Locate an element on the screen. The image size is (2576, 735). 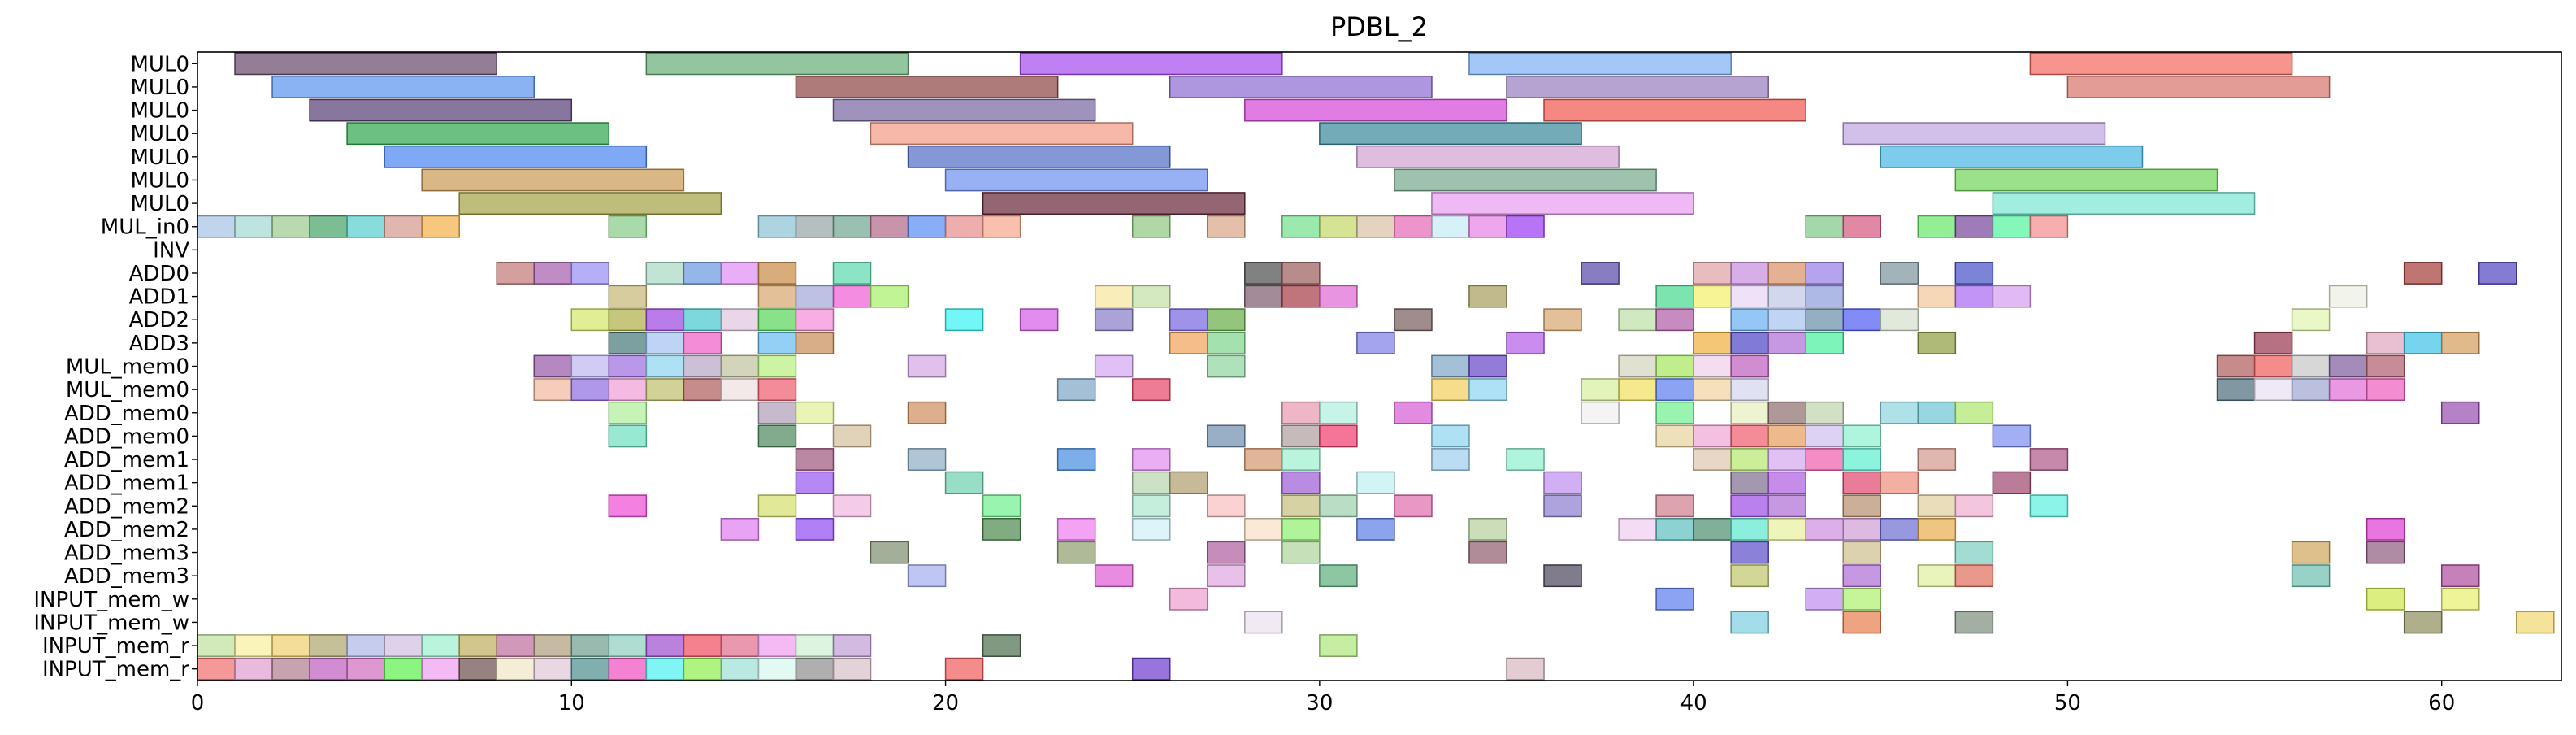
x-tick-label: 50 is located at coordinates (2067, 703).